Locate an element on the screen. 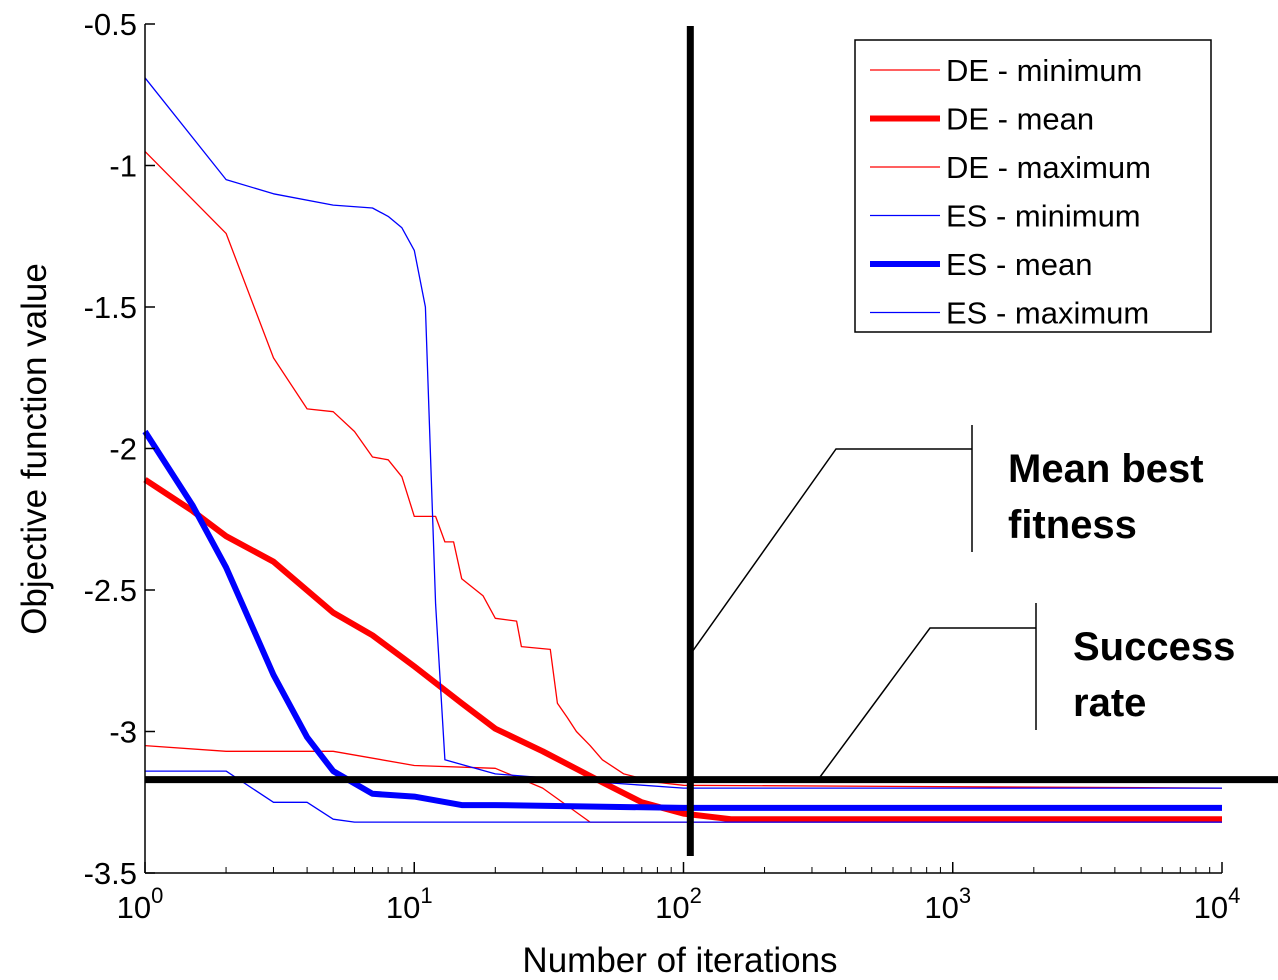  y-ticks: -0.5 -1 -1.5 -2 -2.5 -3 -3.5 is located at coordinates (119, 449).